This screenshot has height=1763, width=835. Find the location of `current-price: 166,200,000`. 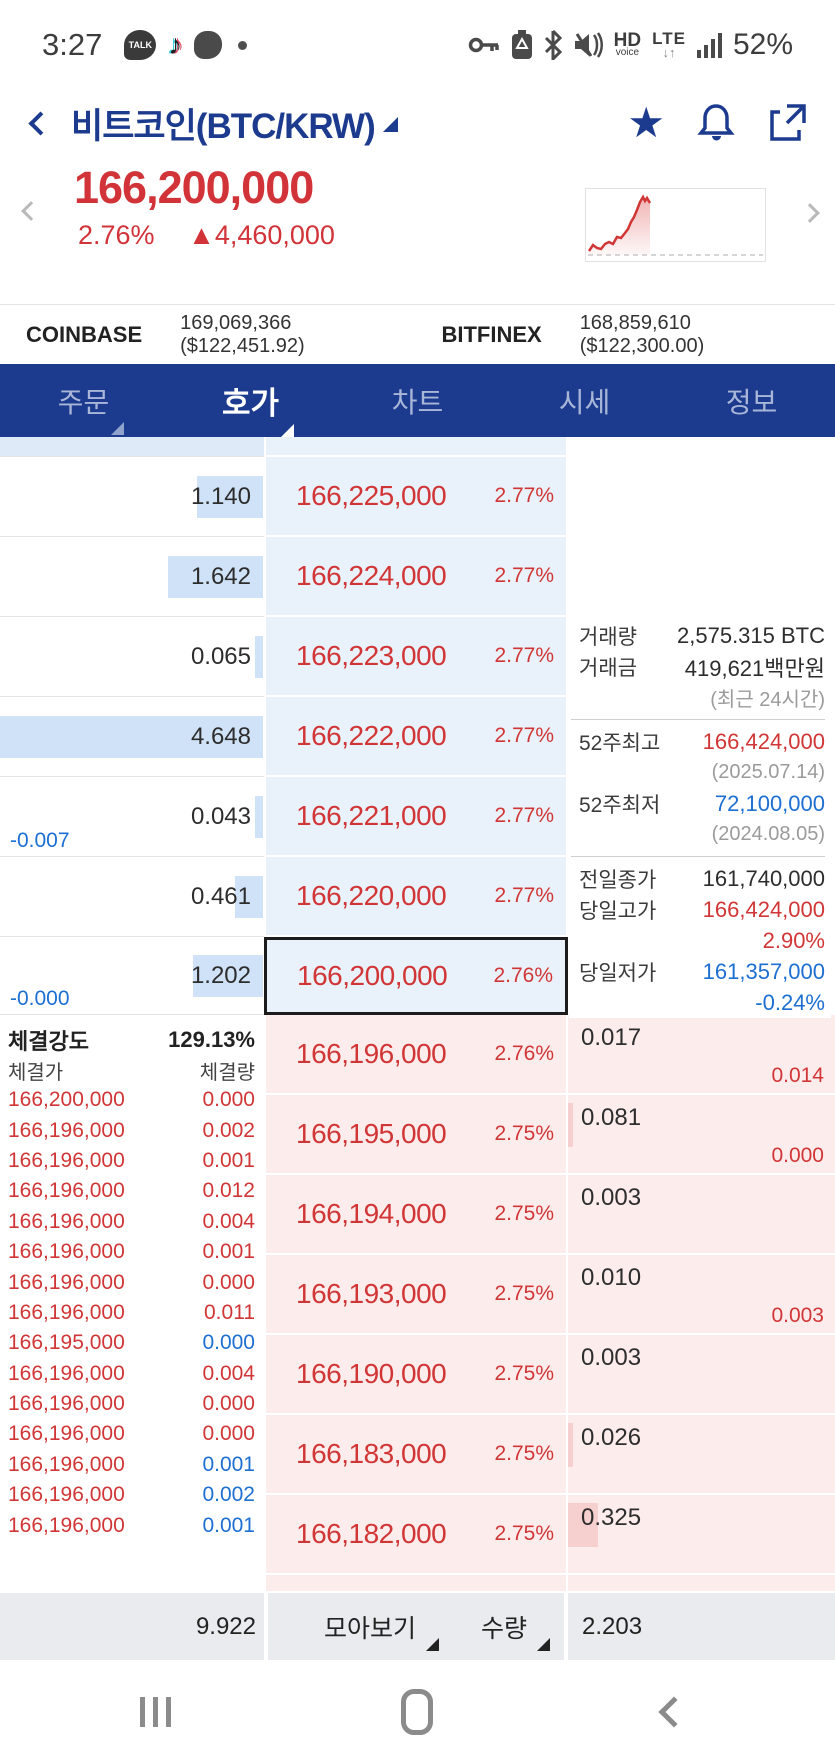

current-price: 166,200,000 is located at coordinates (194, 187).